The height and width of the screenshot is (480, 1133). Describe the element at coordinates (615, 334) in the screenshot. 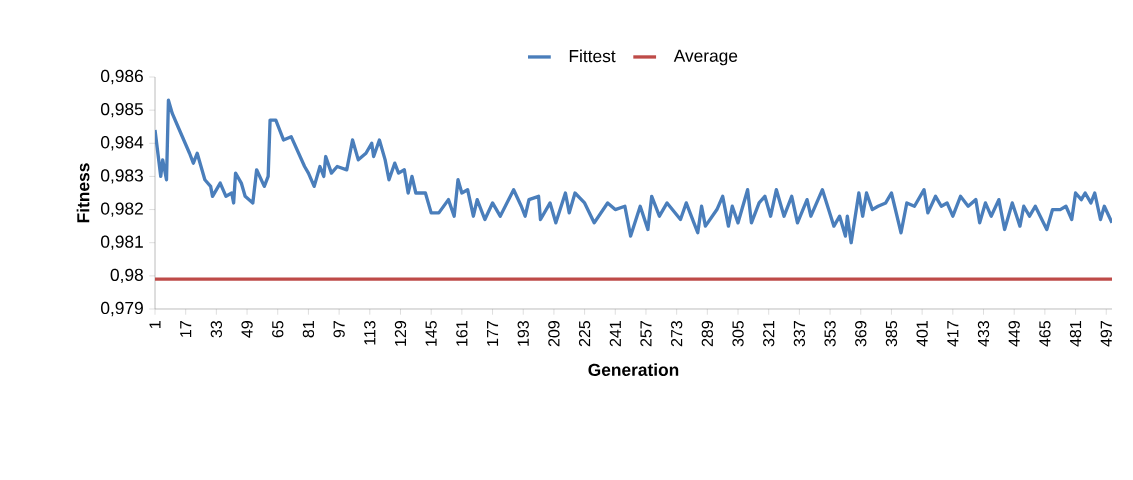

I see `x-tick-label: 241` at that location.